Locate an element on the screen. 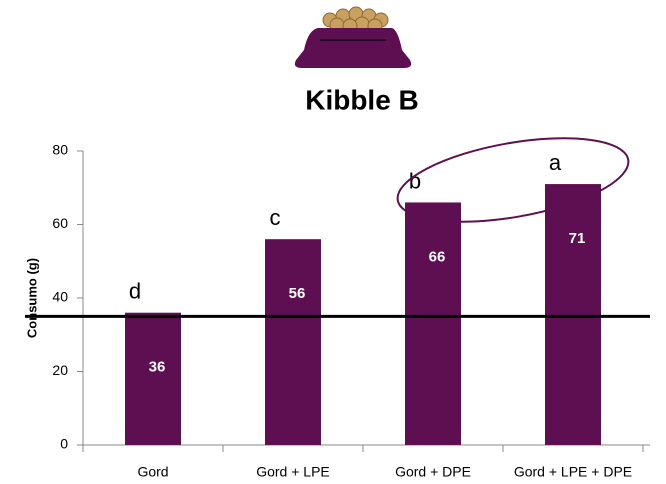  value-label: 36 is located at coordinates (157, 367).